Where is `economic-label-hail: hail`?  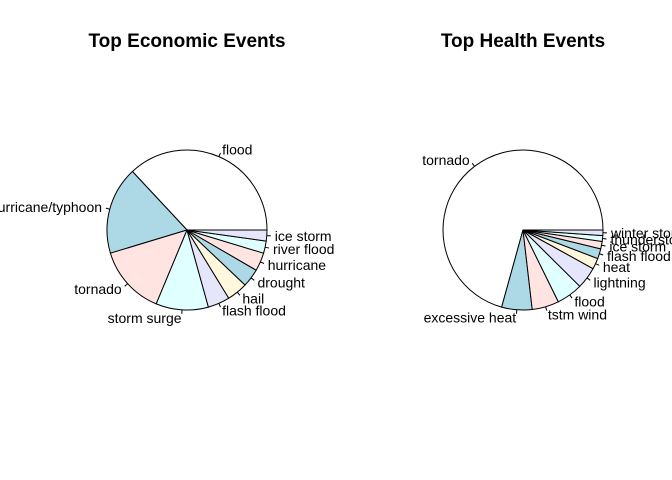 economic-label-hail: hail is located at coordinates (253, 298).